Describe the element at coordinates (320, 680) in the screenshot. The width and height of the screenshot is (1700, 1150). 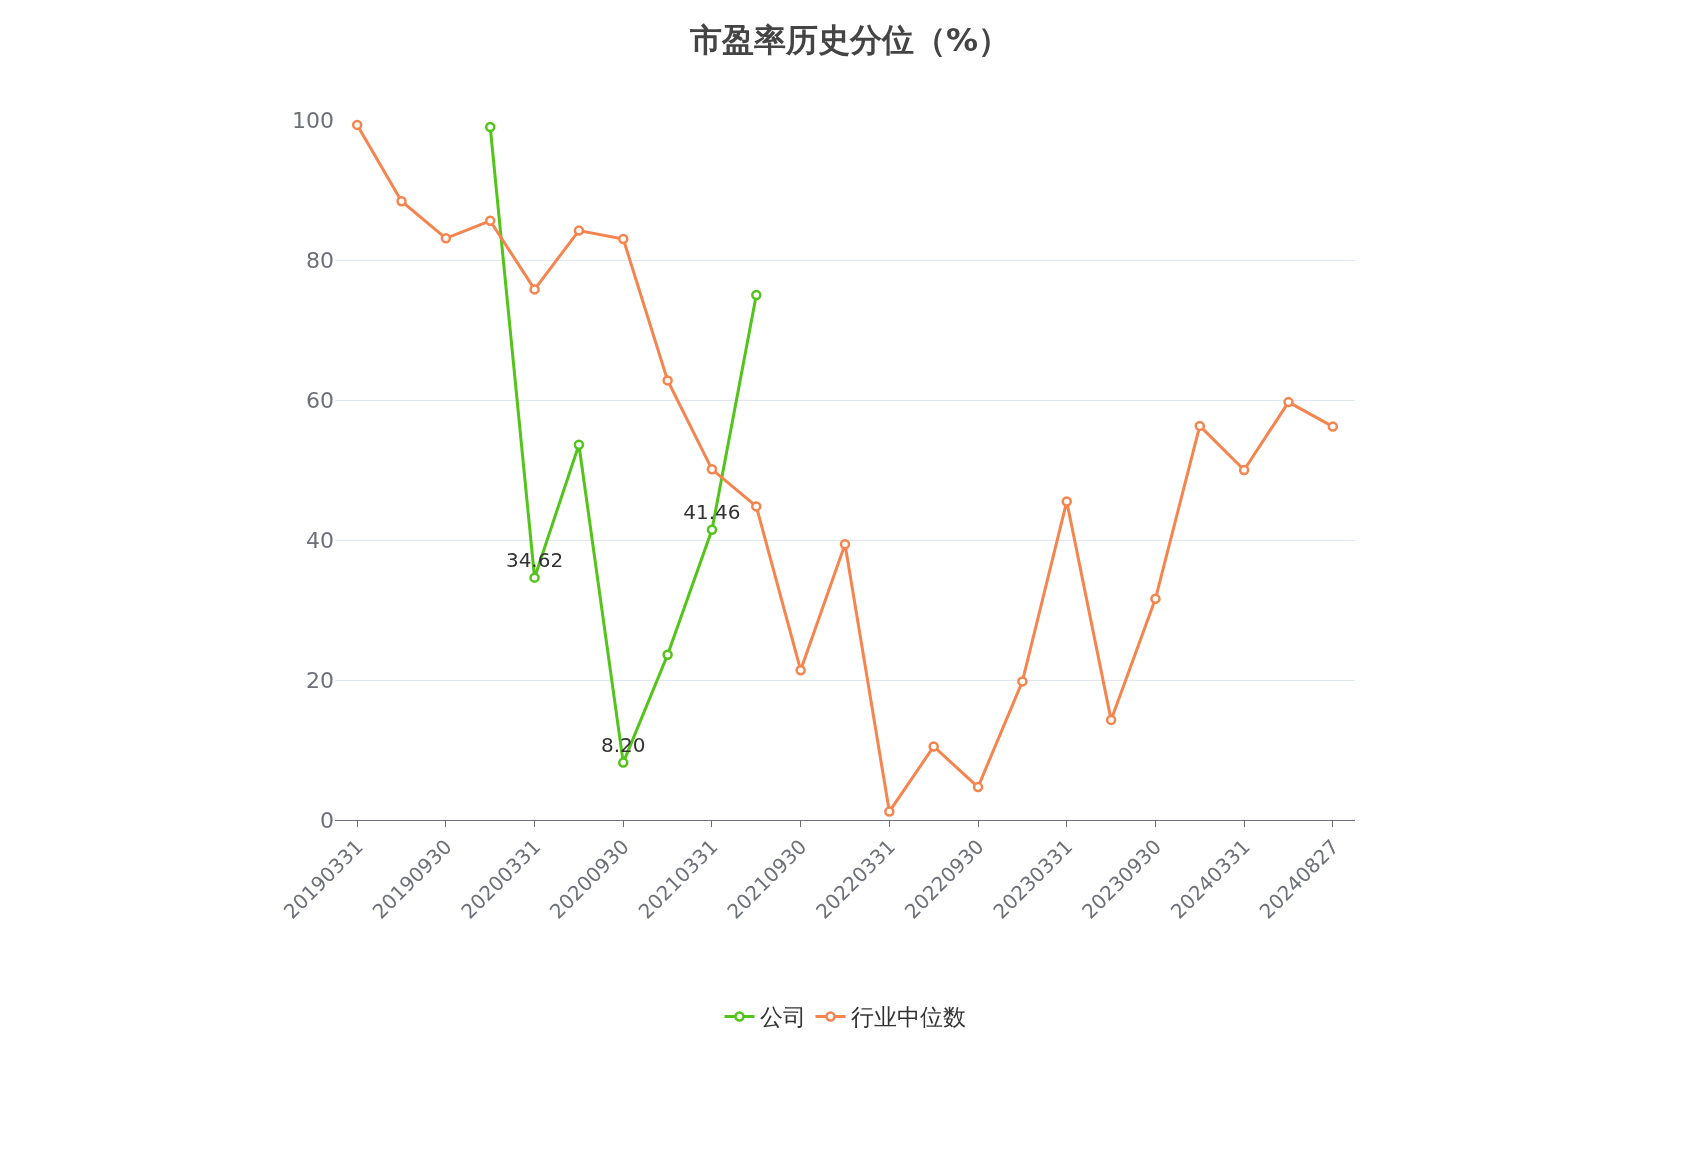
I see `y-tick-label: 20` at that location.